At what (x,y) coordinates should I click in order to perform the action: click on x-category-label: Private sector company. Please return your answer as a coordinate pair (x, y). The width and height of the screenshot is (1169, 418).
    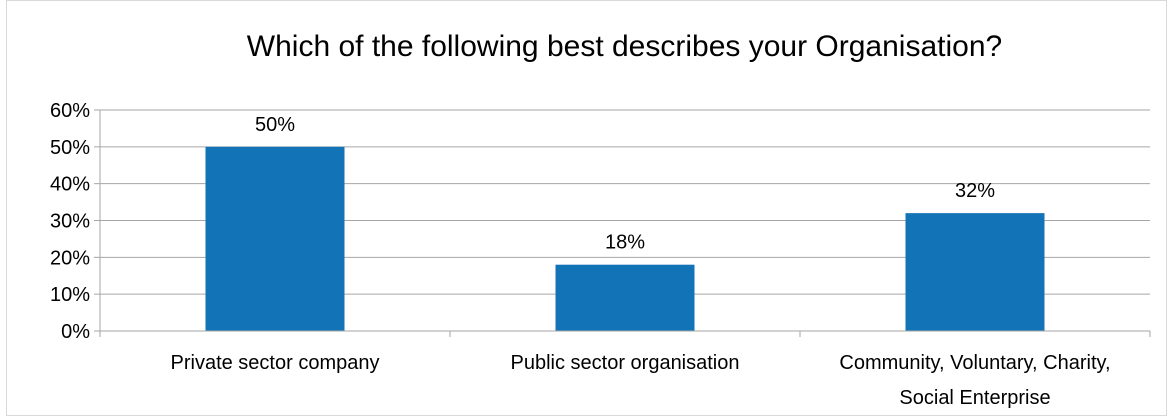
    Looking at the image, I should click on (275, 363).